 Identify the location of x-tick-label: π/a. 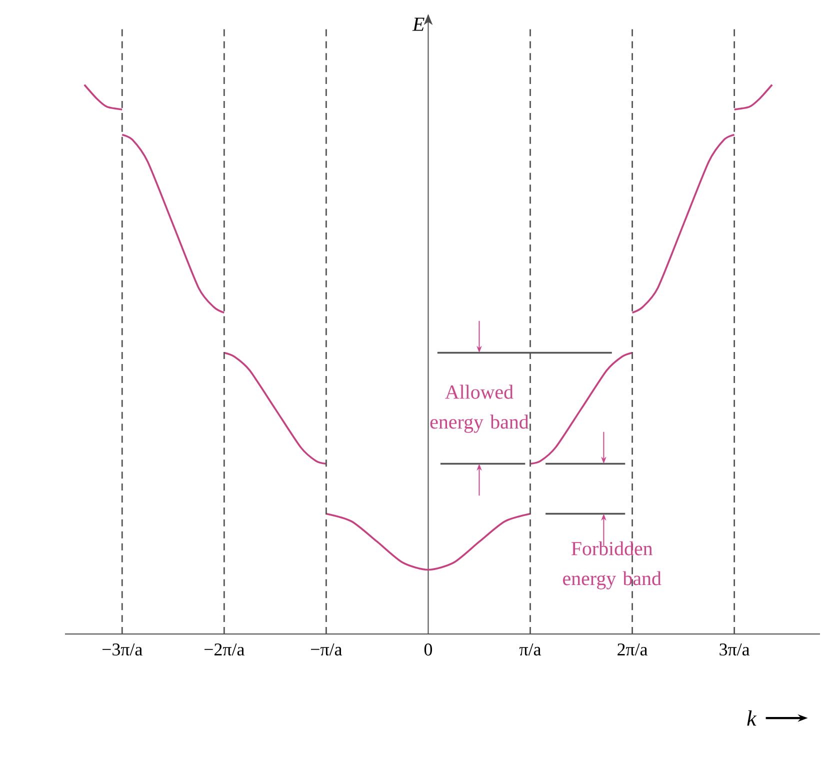
(531, 649).